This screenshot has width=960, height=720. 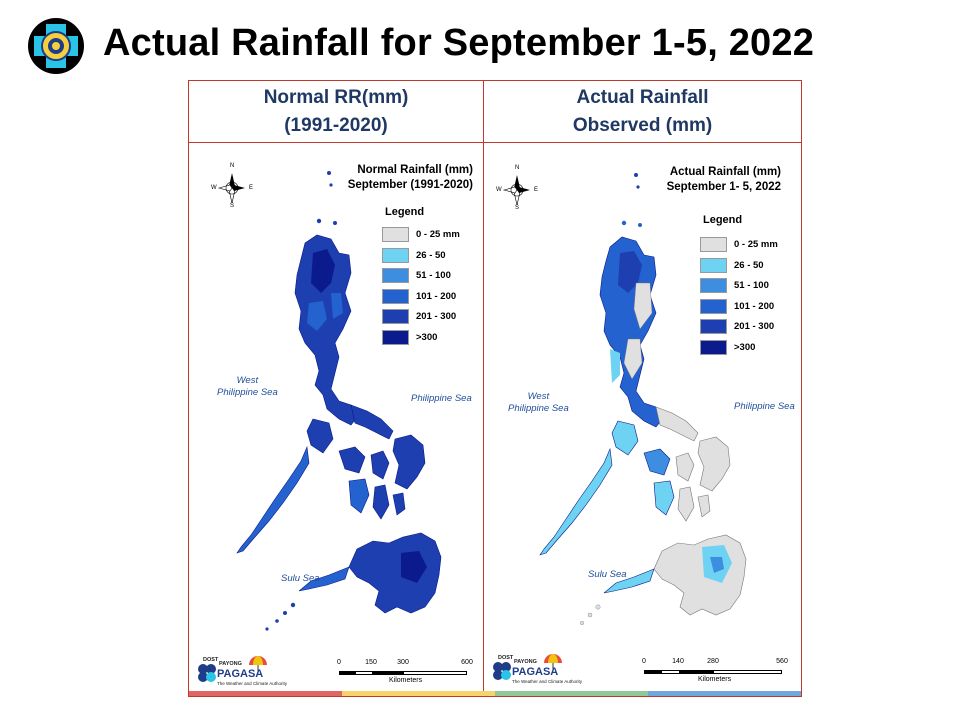 What do you see at coordinates (414, 255) in the screenshot?
I see `legend-item: 26 - 50` at bounding box center [414, 255].